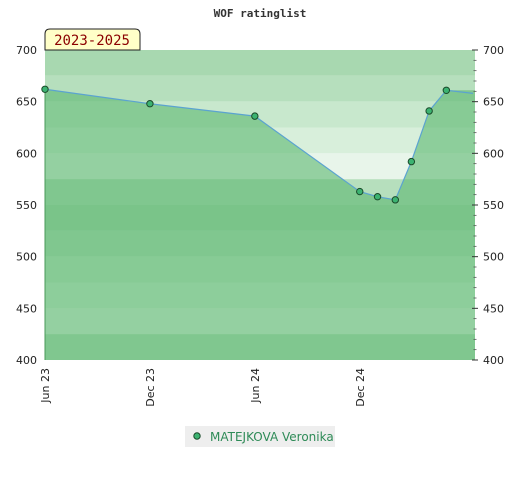 This screenshot has height=480, width=520. I want to click on period-badge-label: 2023-2025, so click(92, 41).